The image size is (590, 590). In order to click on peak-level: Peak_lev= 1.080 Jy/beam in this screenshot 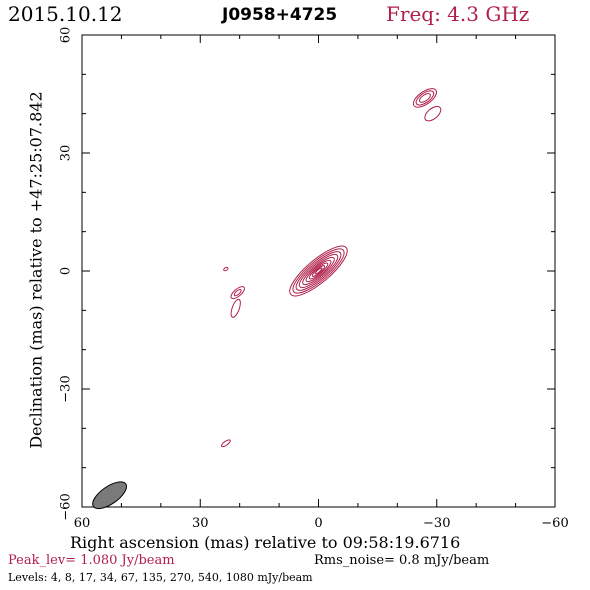, I will do `click(91, 560)`.